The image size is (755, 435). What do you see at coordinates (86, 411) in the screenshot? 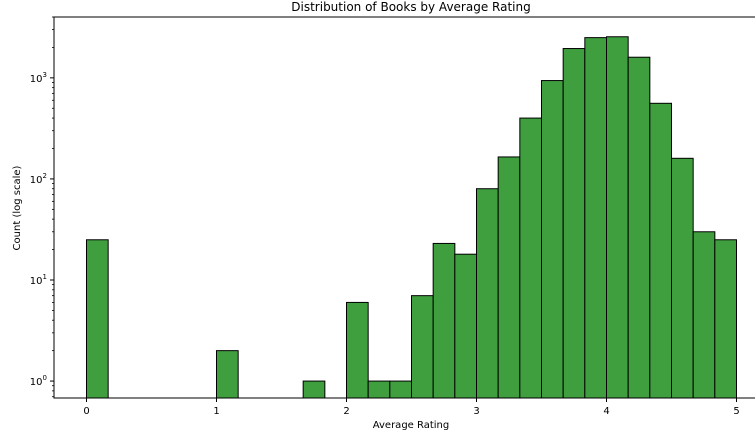
I see `x-tick-label: 0` at bounding box center [86, 411].